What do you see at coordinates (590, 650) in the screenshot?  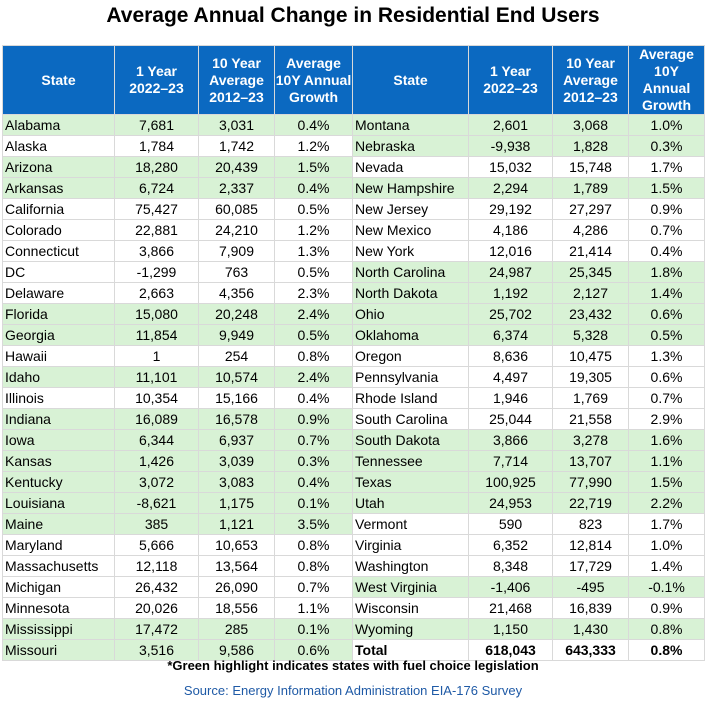 I see `value-cell: 643,333` at bounding box center [590, 650].